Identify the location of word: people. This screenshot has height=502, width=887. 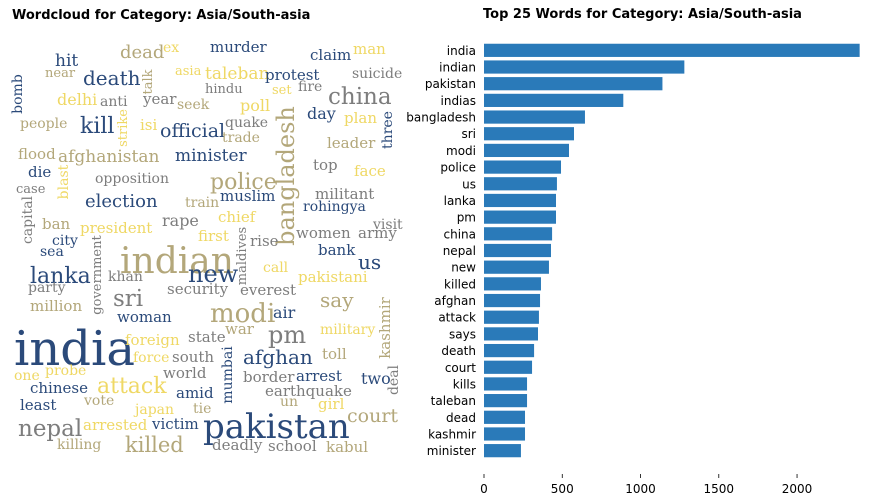
(43, 124).